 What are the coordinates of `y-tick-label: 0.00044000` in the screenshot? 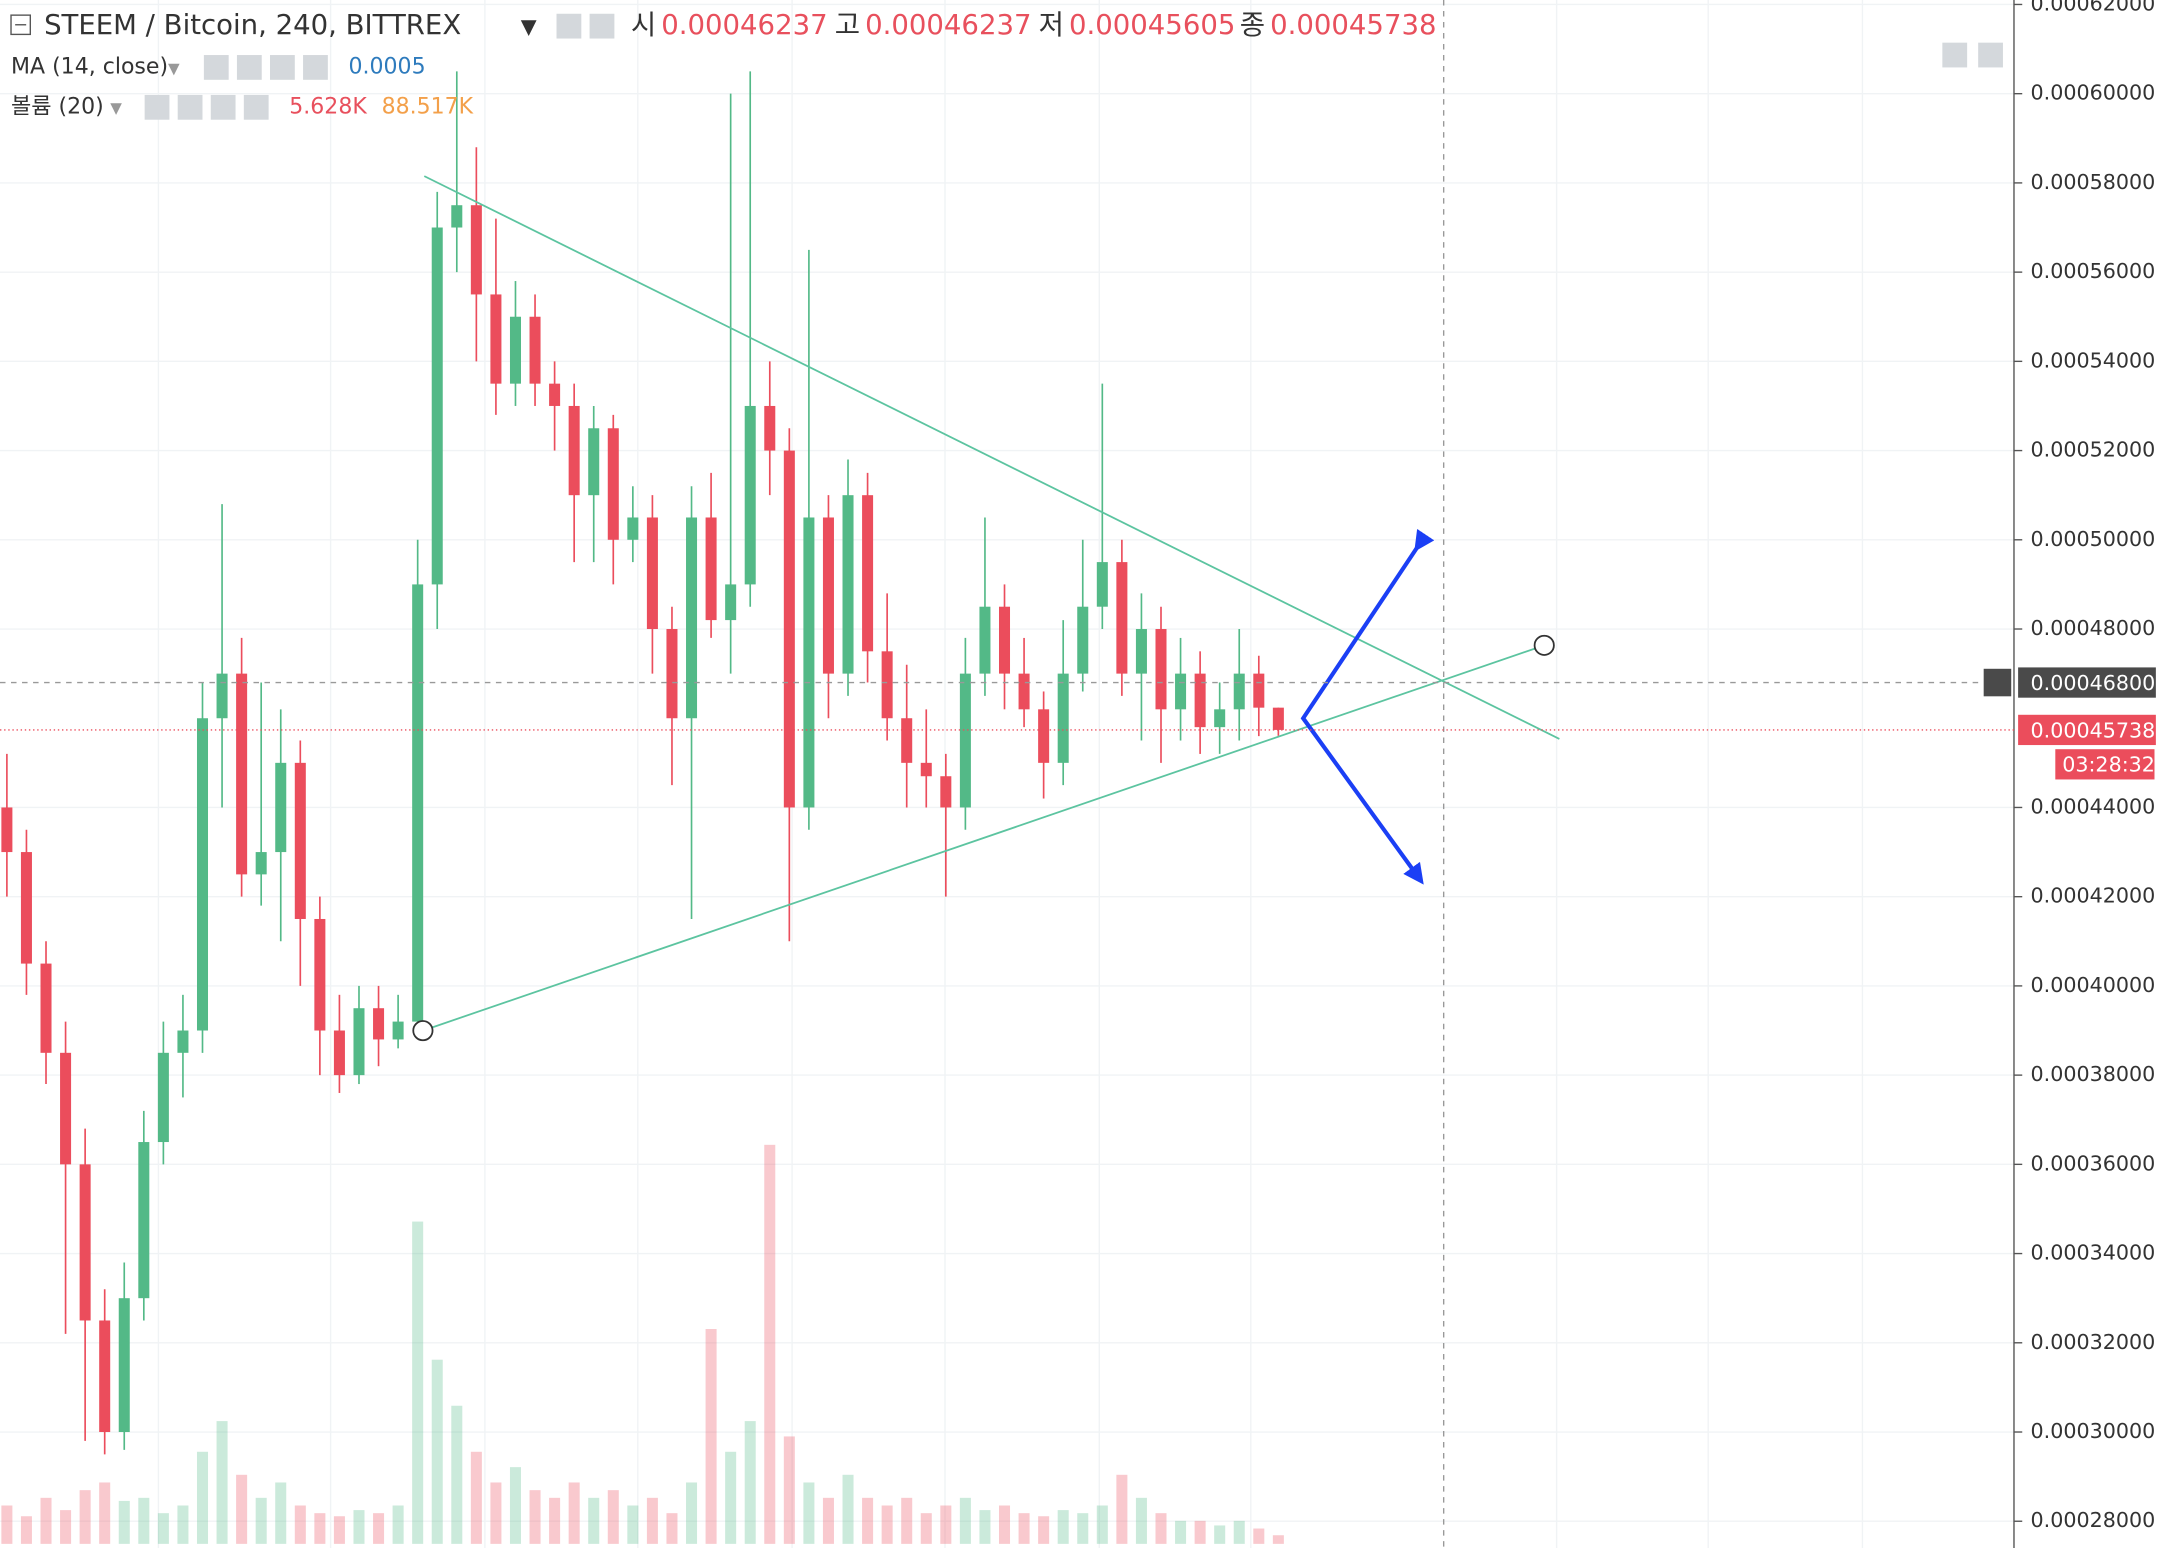 It's located at (2093, 806).